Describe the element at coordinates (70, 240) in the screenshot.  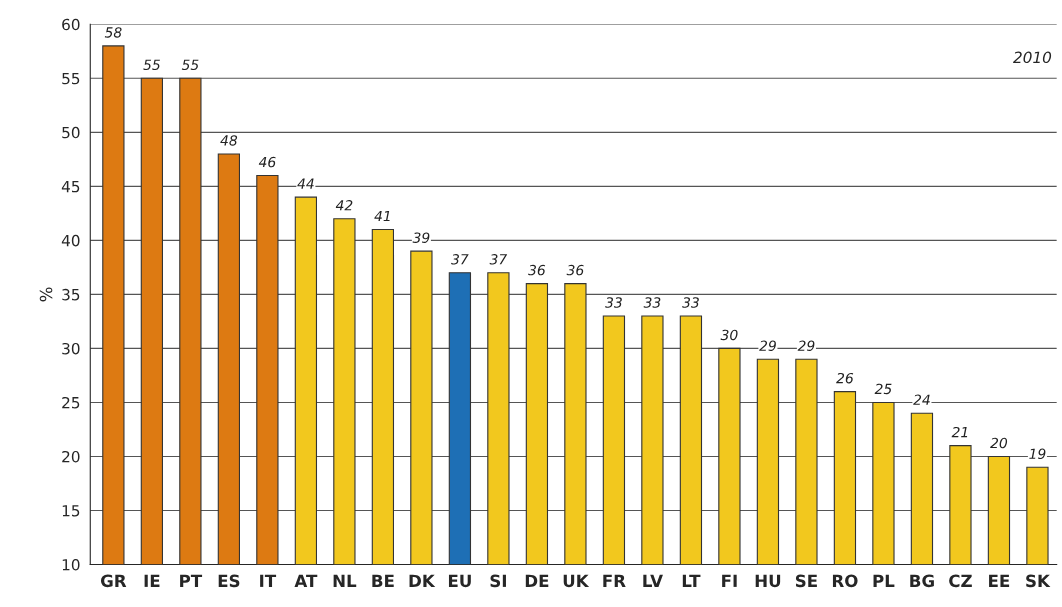
I see `y-tick-label: 40` at that location.